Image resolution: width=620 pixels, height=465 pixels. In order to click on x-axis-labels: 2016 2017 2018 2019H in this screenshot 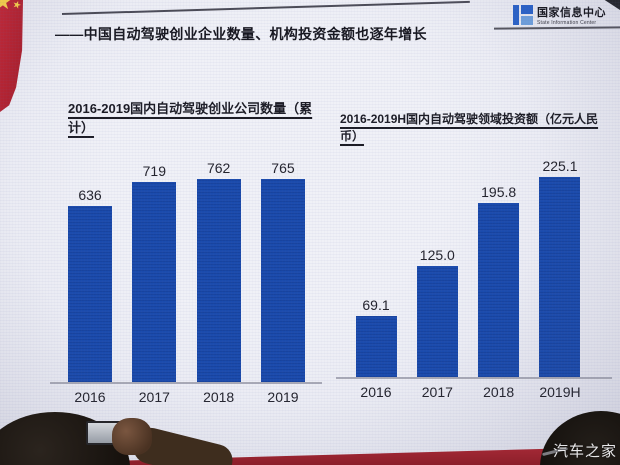, I will do `click(474, 392)`.